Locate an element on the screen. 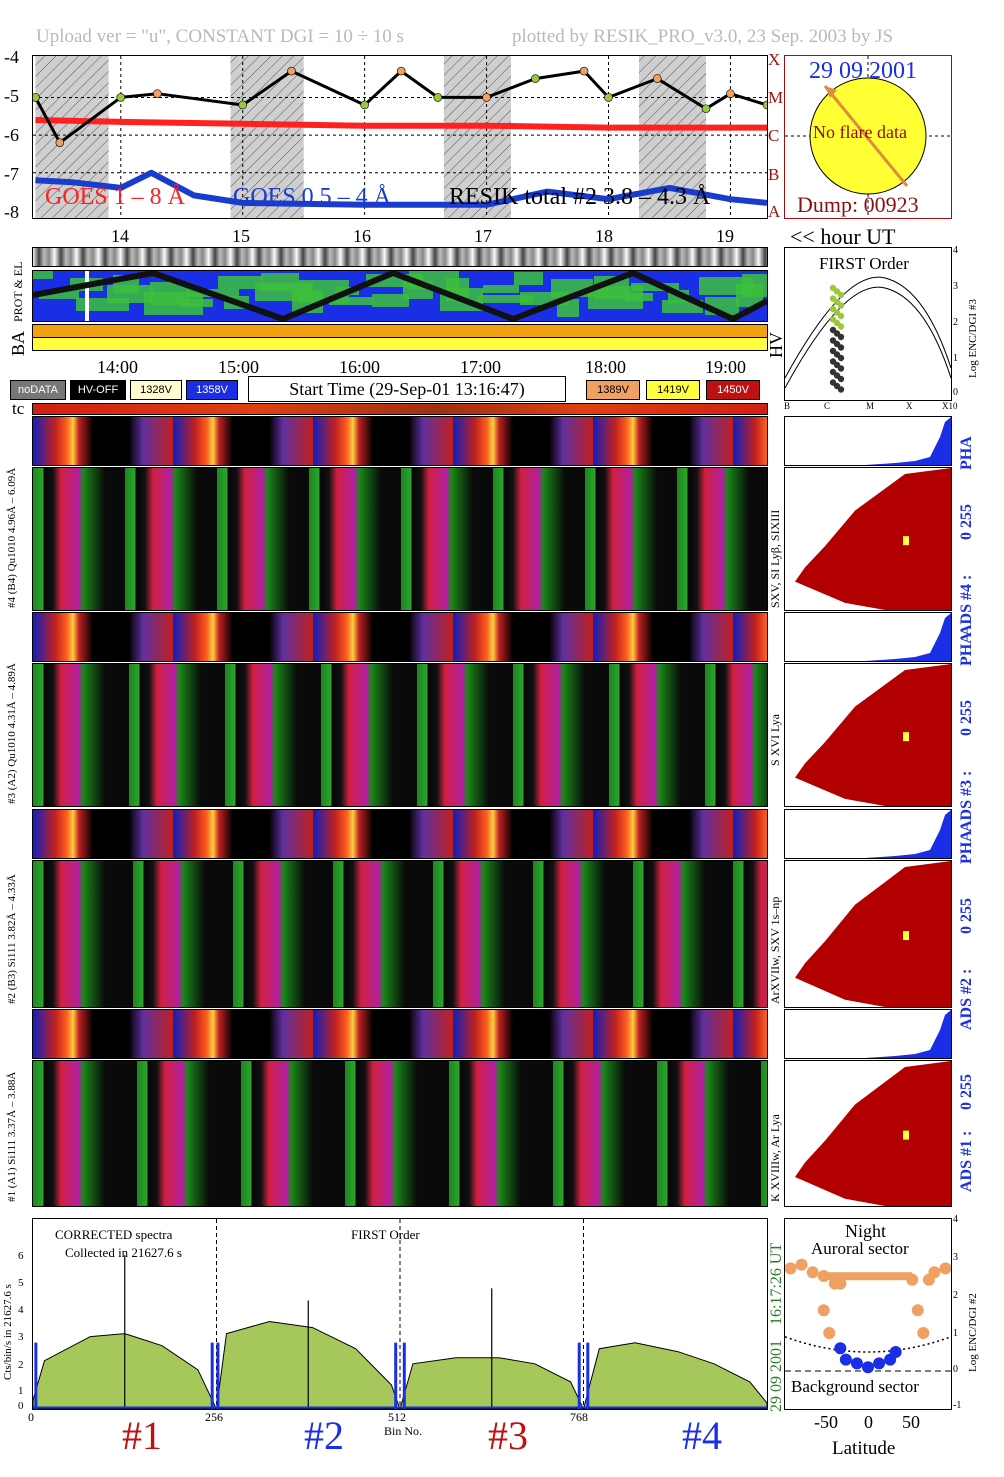  hour-tick: 19 is located at coordinates (725, 236).